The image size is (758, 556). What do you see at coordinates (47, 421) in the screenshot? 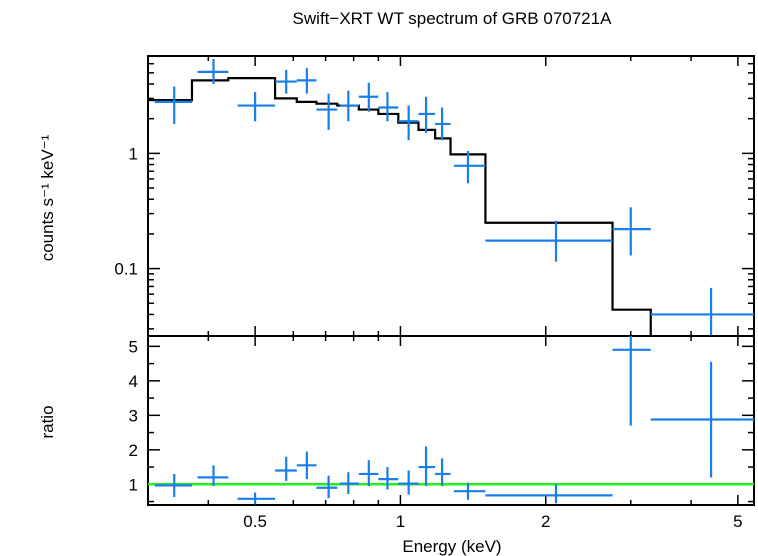
I see `bottom-y-axis-label: ratio` at bounding box center [47, 421].